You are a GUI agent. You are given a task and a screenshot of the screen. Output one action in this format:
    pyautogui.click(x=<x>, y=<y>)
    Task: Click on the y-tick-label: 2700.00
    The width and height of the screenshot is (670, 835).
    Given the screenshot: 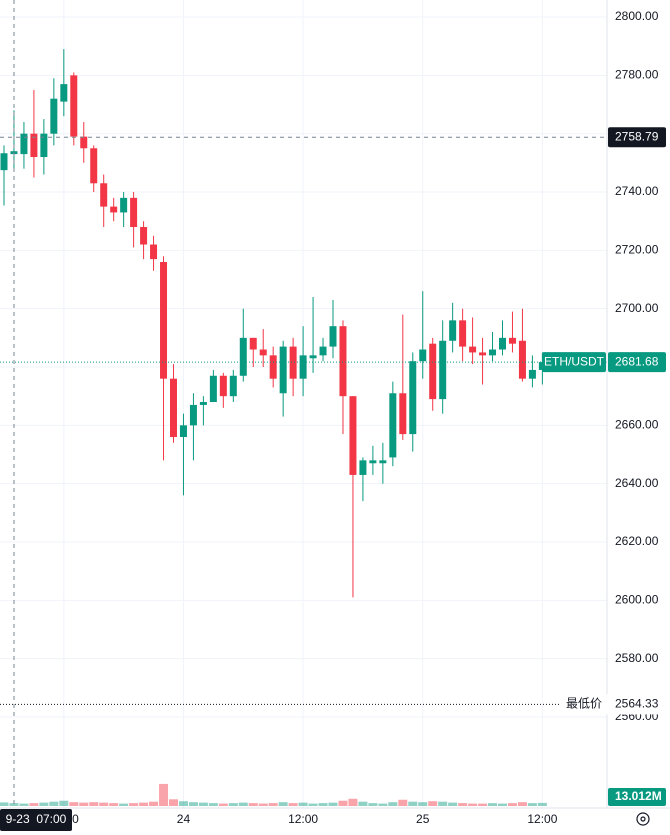 What is the action you would take?
    pyautogui.click(x=637, y=308)
    